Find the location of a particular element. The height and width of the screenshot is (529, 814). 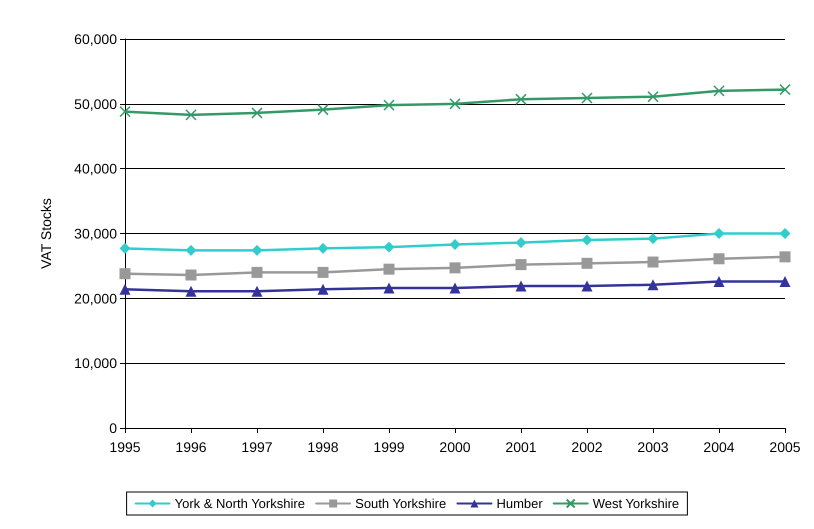

legend-label: York & North Yorkshire is located at coordinates (239, 503).